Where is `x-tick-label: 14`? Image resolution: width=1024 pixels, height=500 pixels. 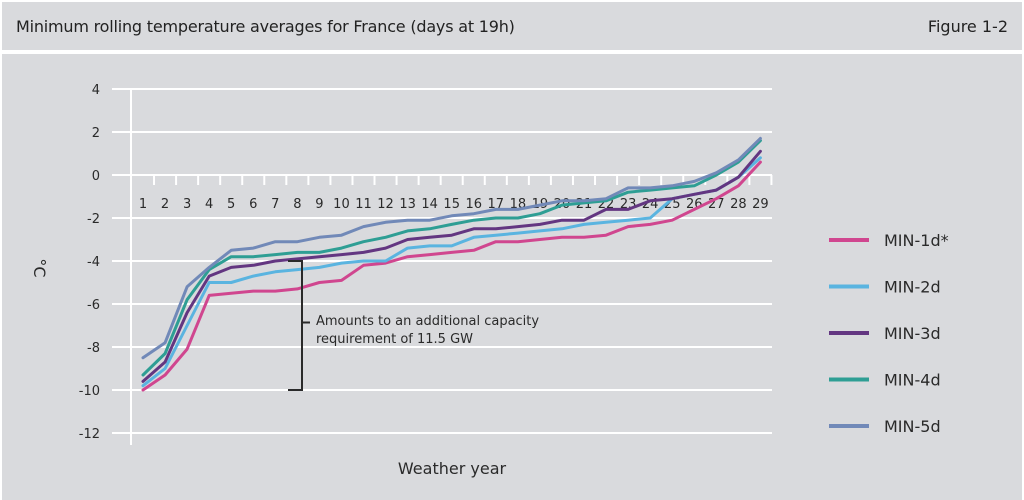
x-tick-label: 14 is located at coordinates (429, 204).